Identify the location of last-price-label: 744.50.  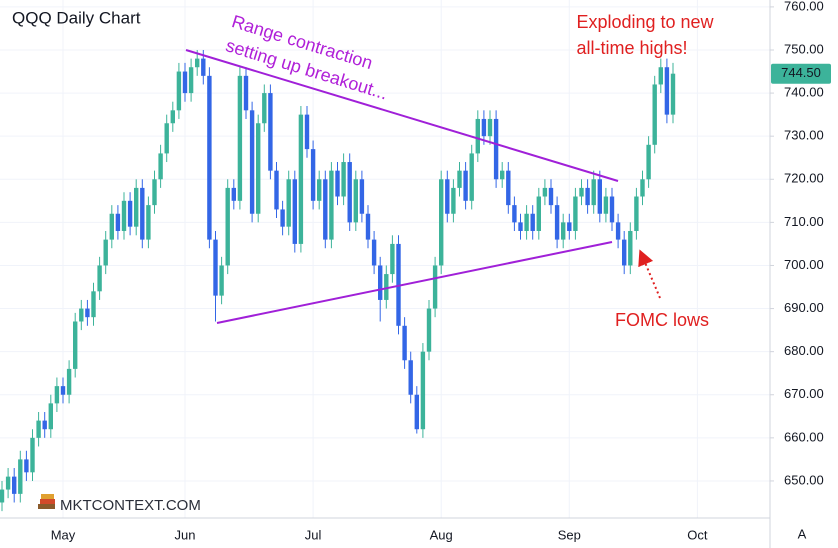
(801, 72).